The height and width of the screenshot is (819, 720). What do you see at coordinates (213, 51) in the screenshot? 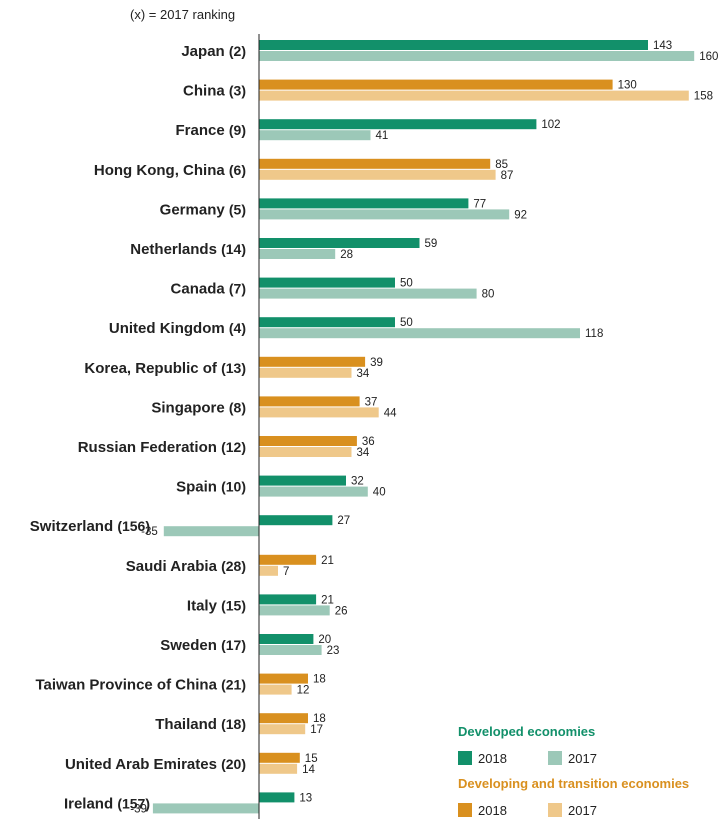
I see `category-label: Japan (2)` at bounding box center [213, 51].